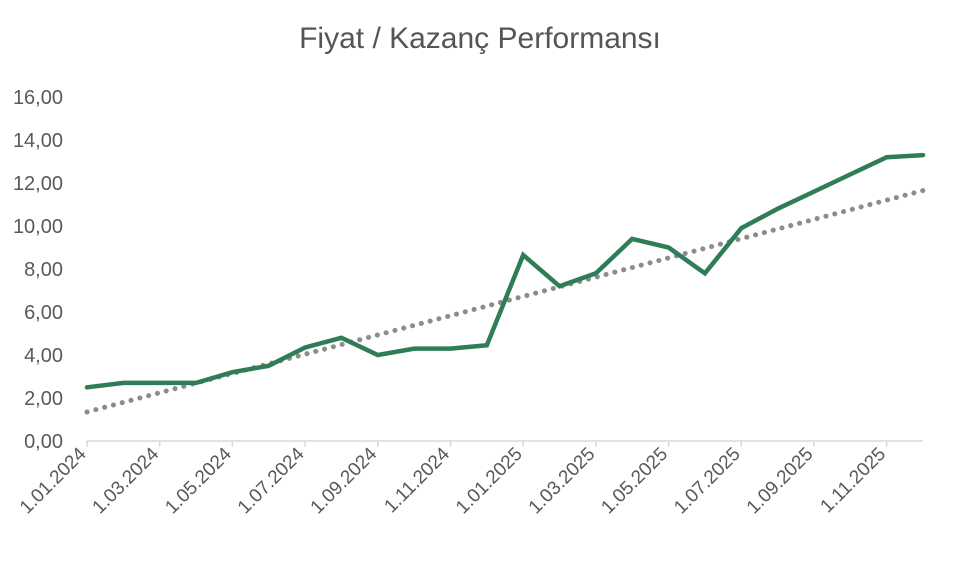 Image resolution: width=960 pixels, height=561 pixels. I want to click on y-tick-label: 10,00, so click(38, 227).